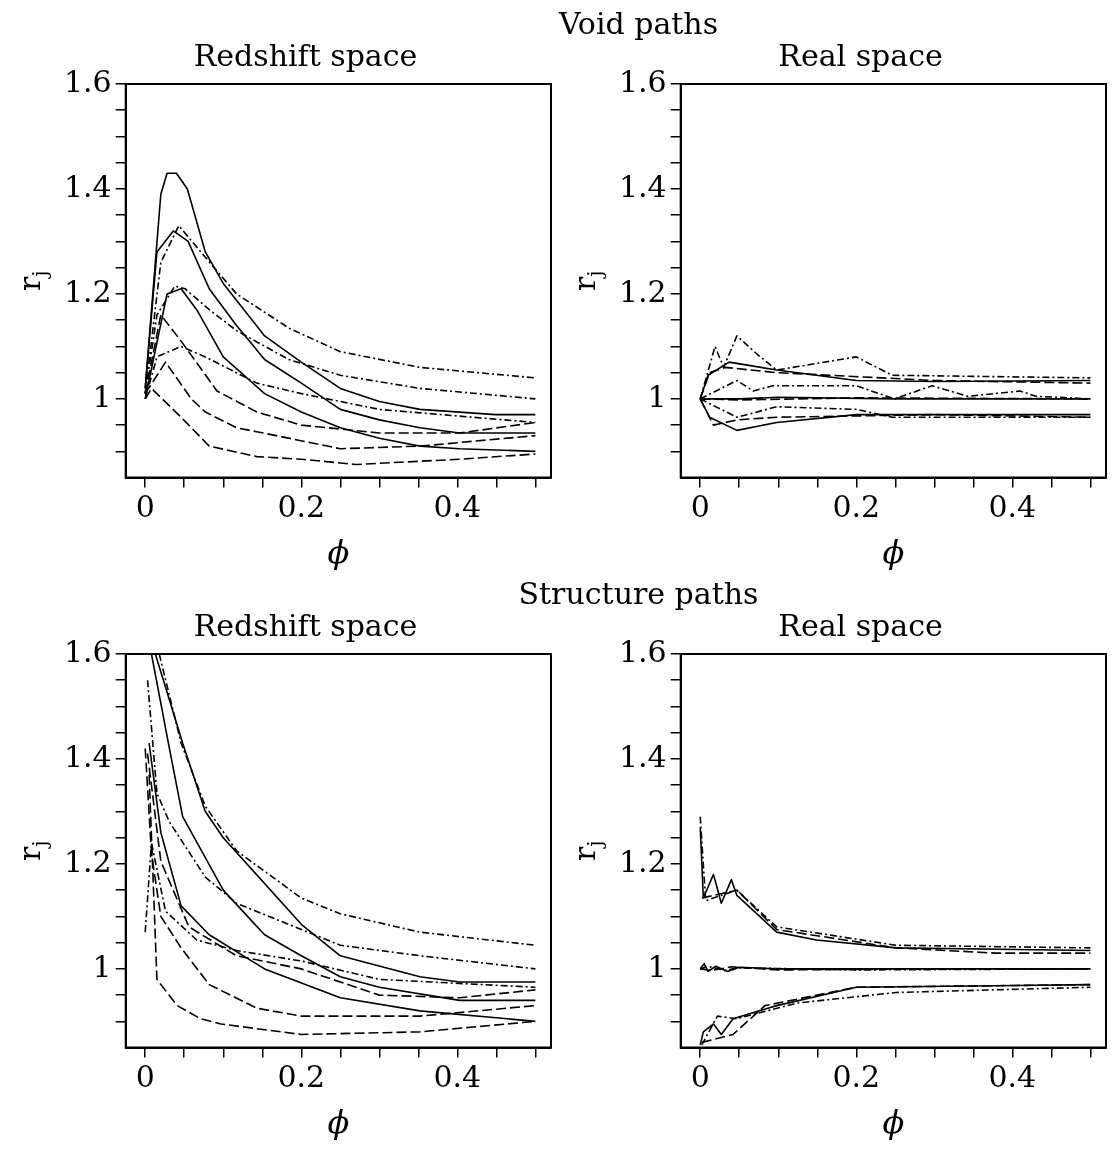 The width and height of the screenshot is (1119, 1175). I want to click on text: Void paths, so click(638, 23).